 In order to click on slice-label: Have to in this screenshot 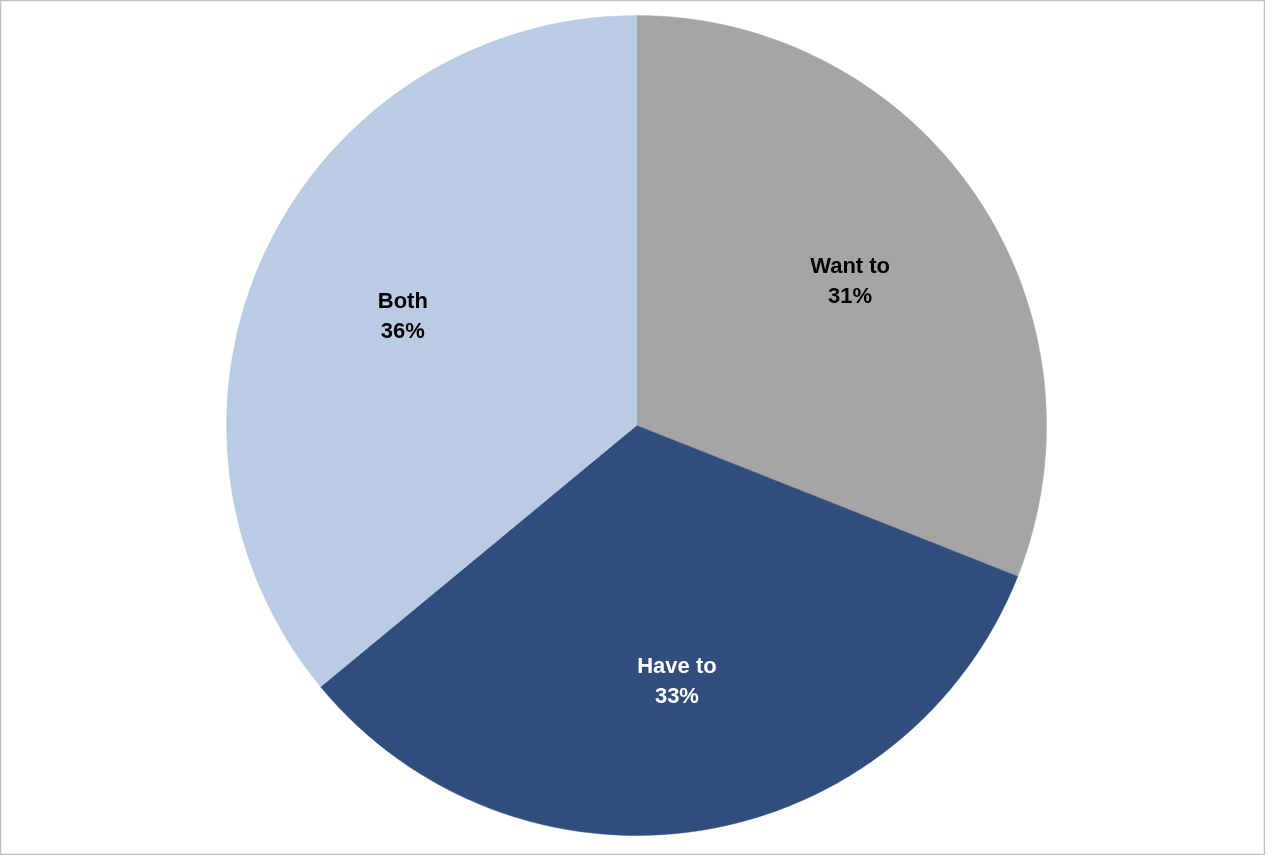, I will do `click(677, 666)`.